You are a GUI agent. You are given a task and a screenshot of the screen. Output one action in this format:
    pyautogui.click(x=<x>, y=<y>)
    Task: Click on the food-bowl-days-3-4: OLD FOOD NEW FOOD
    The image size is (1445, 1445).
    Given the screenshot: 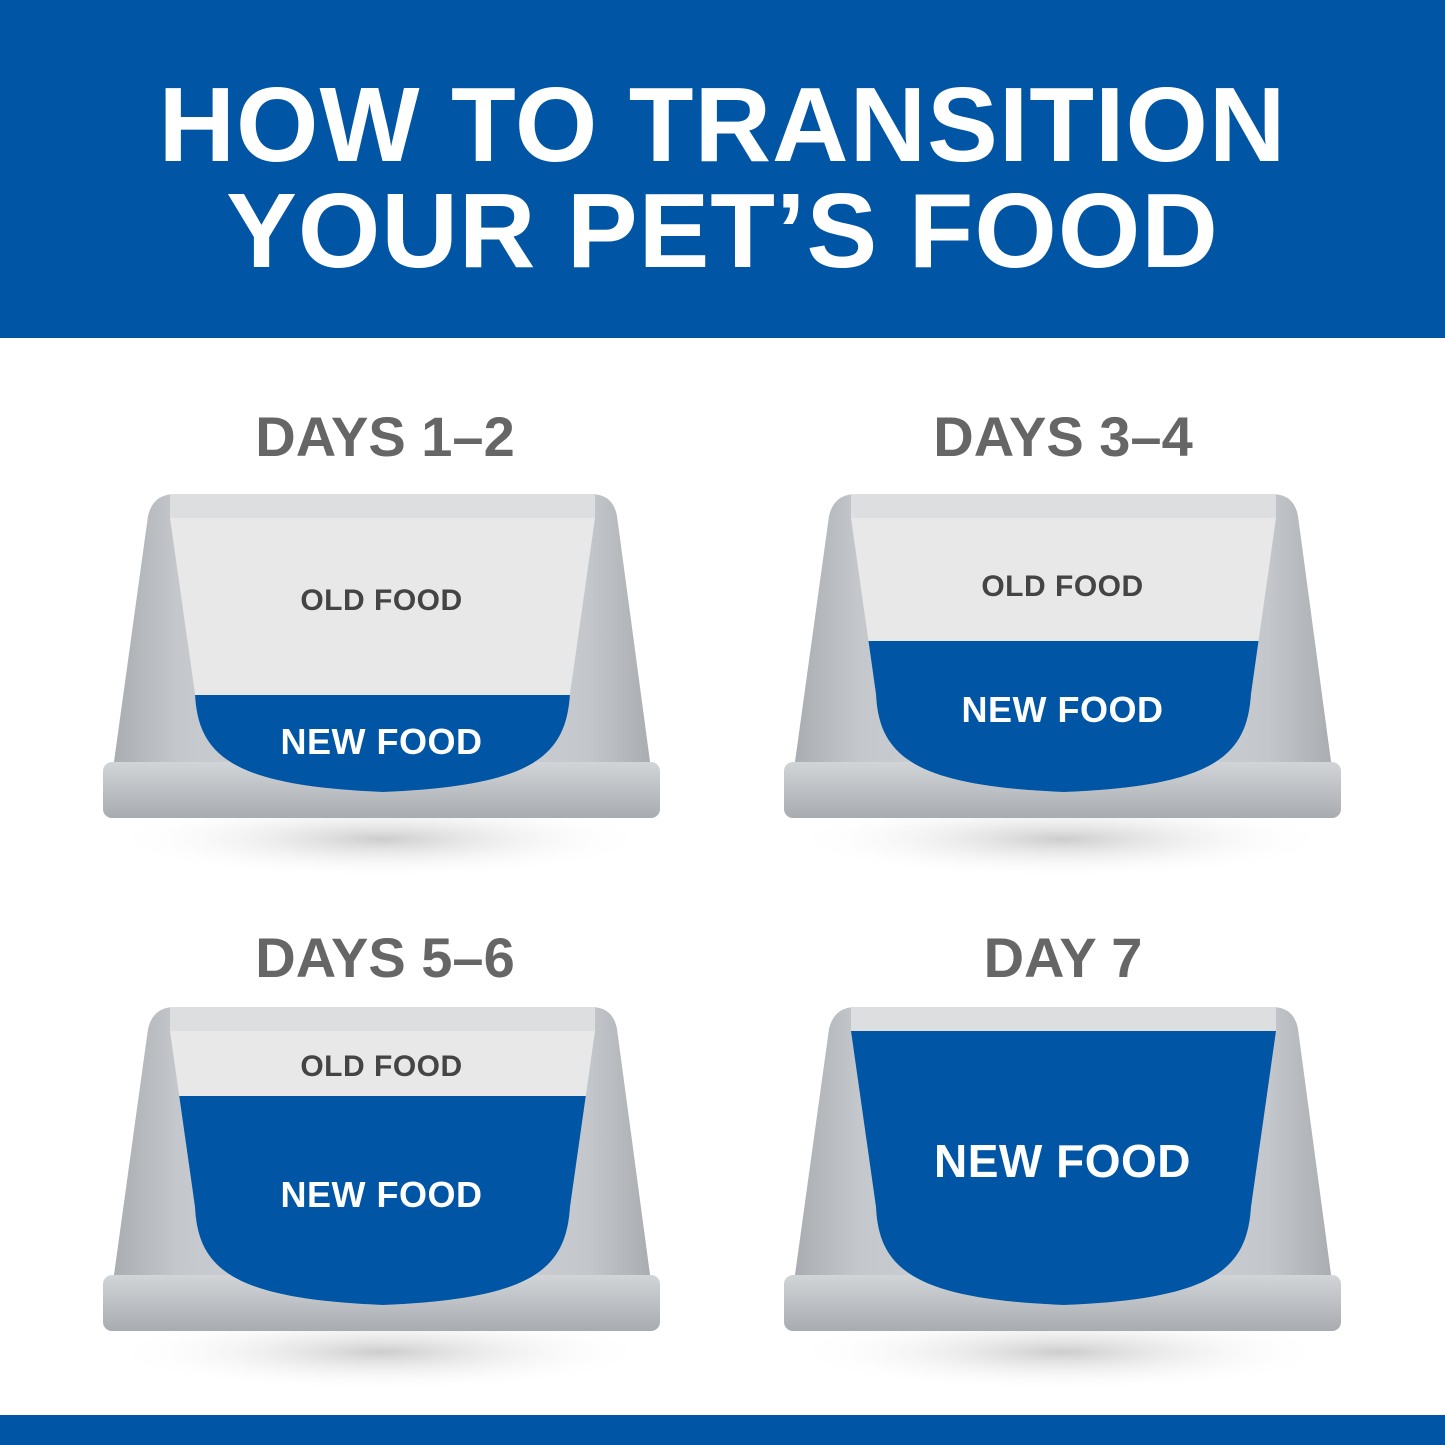 What is the action you would take?
    pyautogui.click(x=1062, y=694)
    